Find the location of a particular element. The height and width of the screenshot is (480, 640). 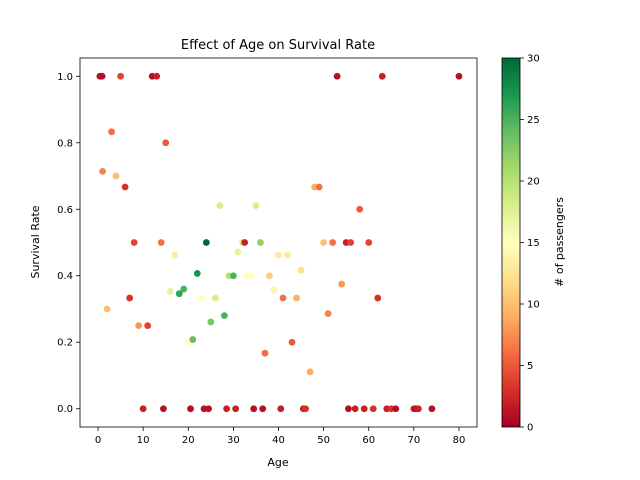

x-axis-label: Age is located at coordinates (278, 462).